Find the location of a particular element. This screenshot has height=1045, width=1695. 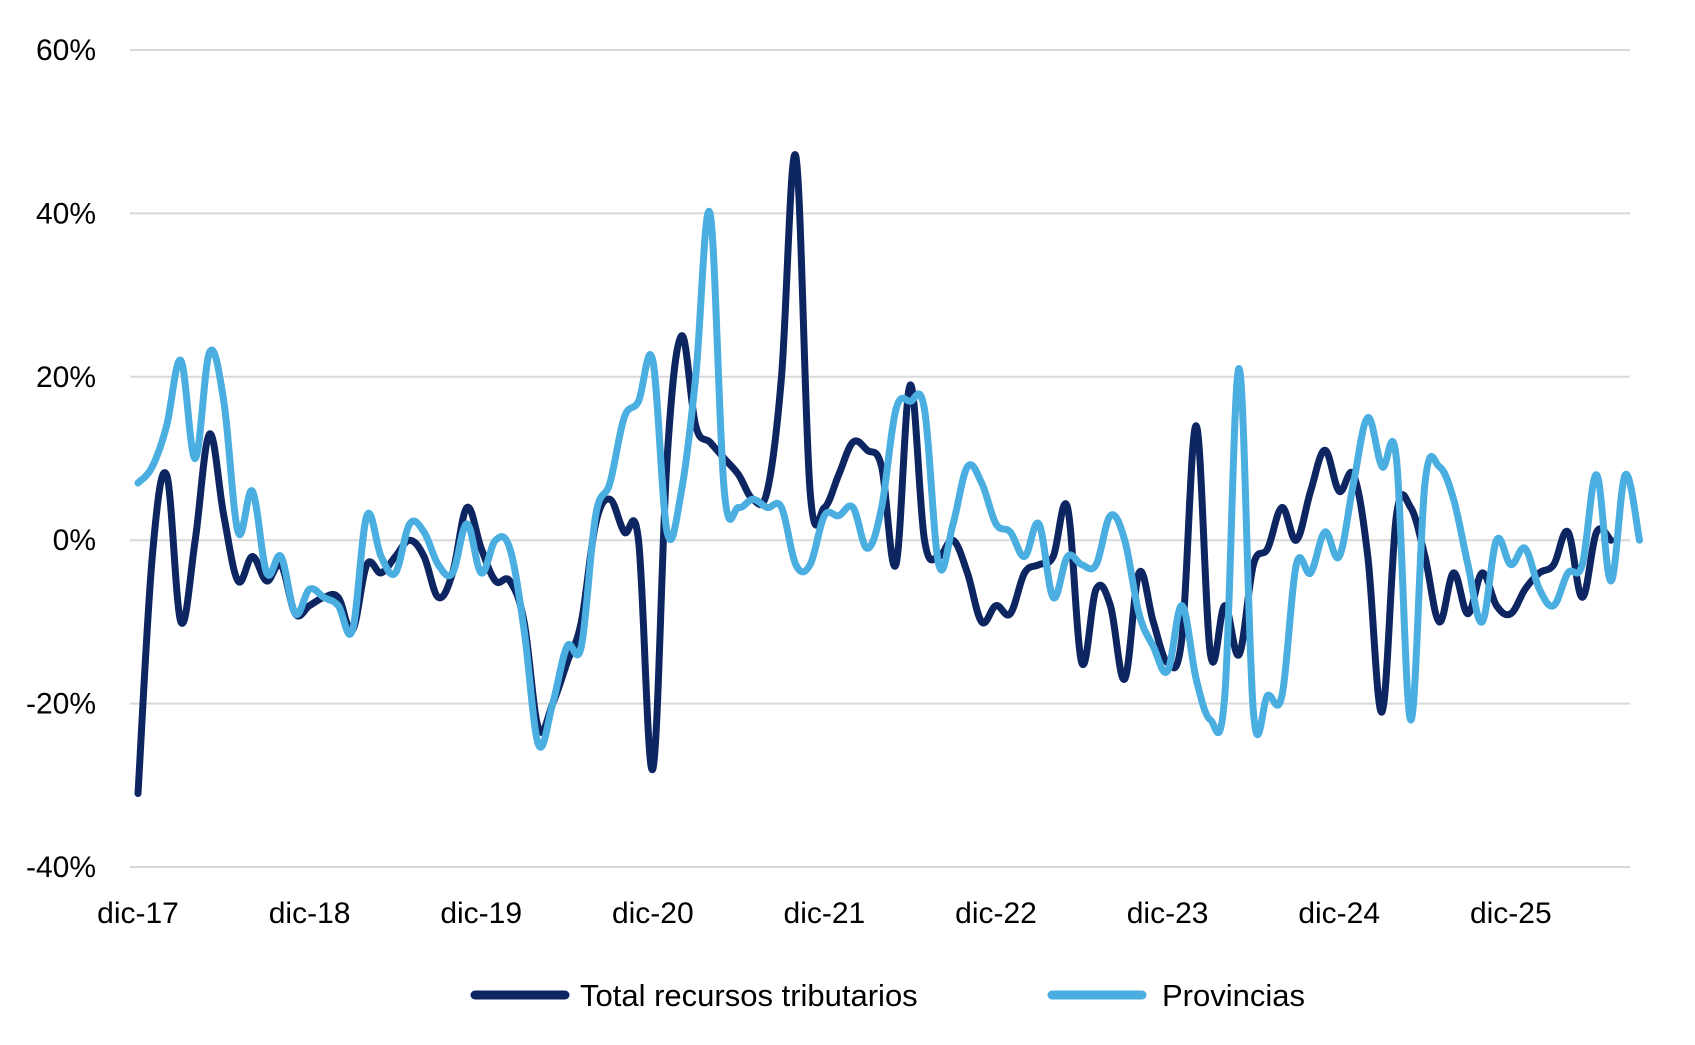

x-tick-label: dic-23 is located at coordinates (1168, 913).